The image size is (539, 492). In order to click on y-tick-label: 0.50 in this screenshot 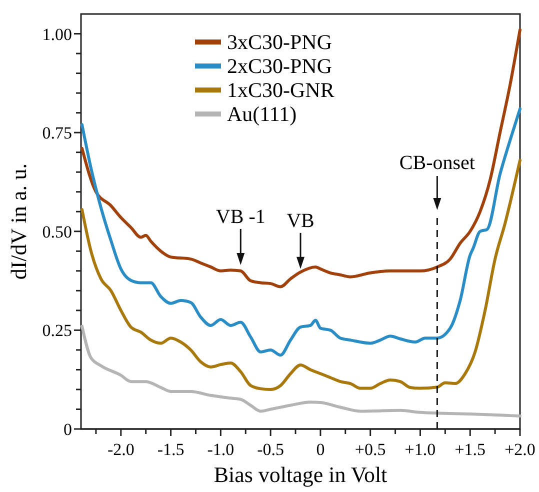, I will do `click(57, 232)`.